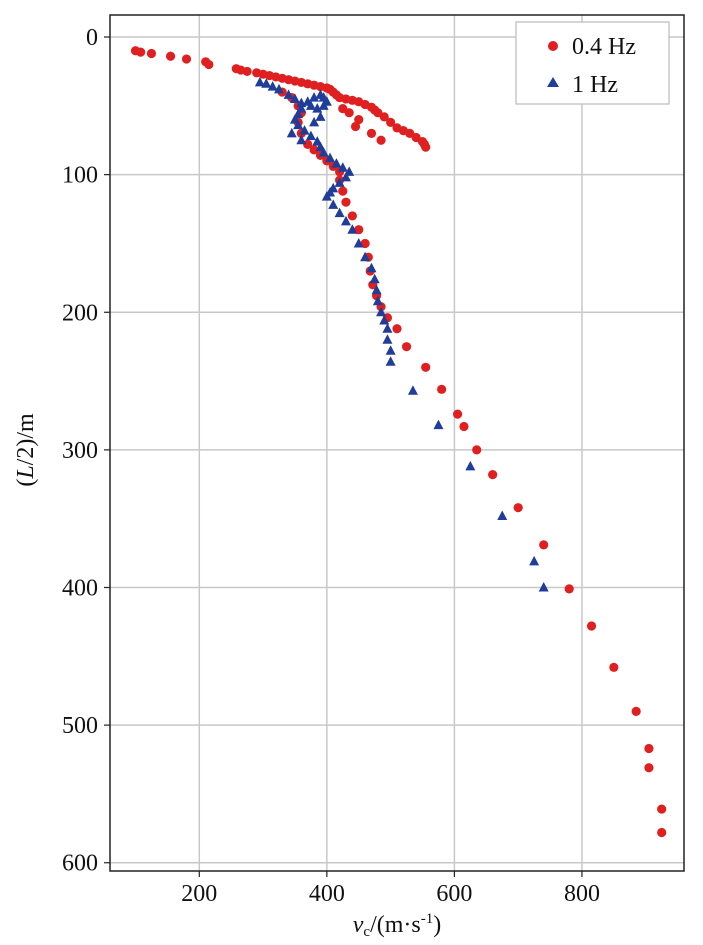  I want to click on y-tick-label-200: 200, so click(80, 313).